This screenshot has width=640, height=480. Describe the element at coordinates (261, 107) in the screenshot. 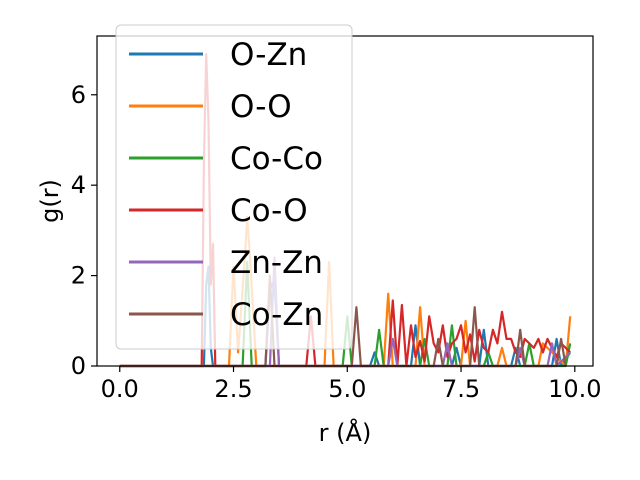

I see `legend-label: O-O` at that location.